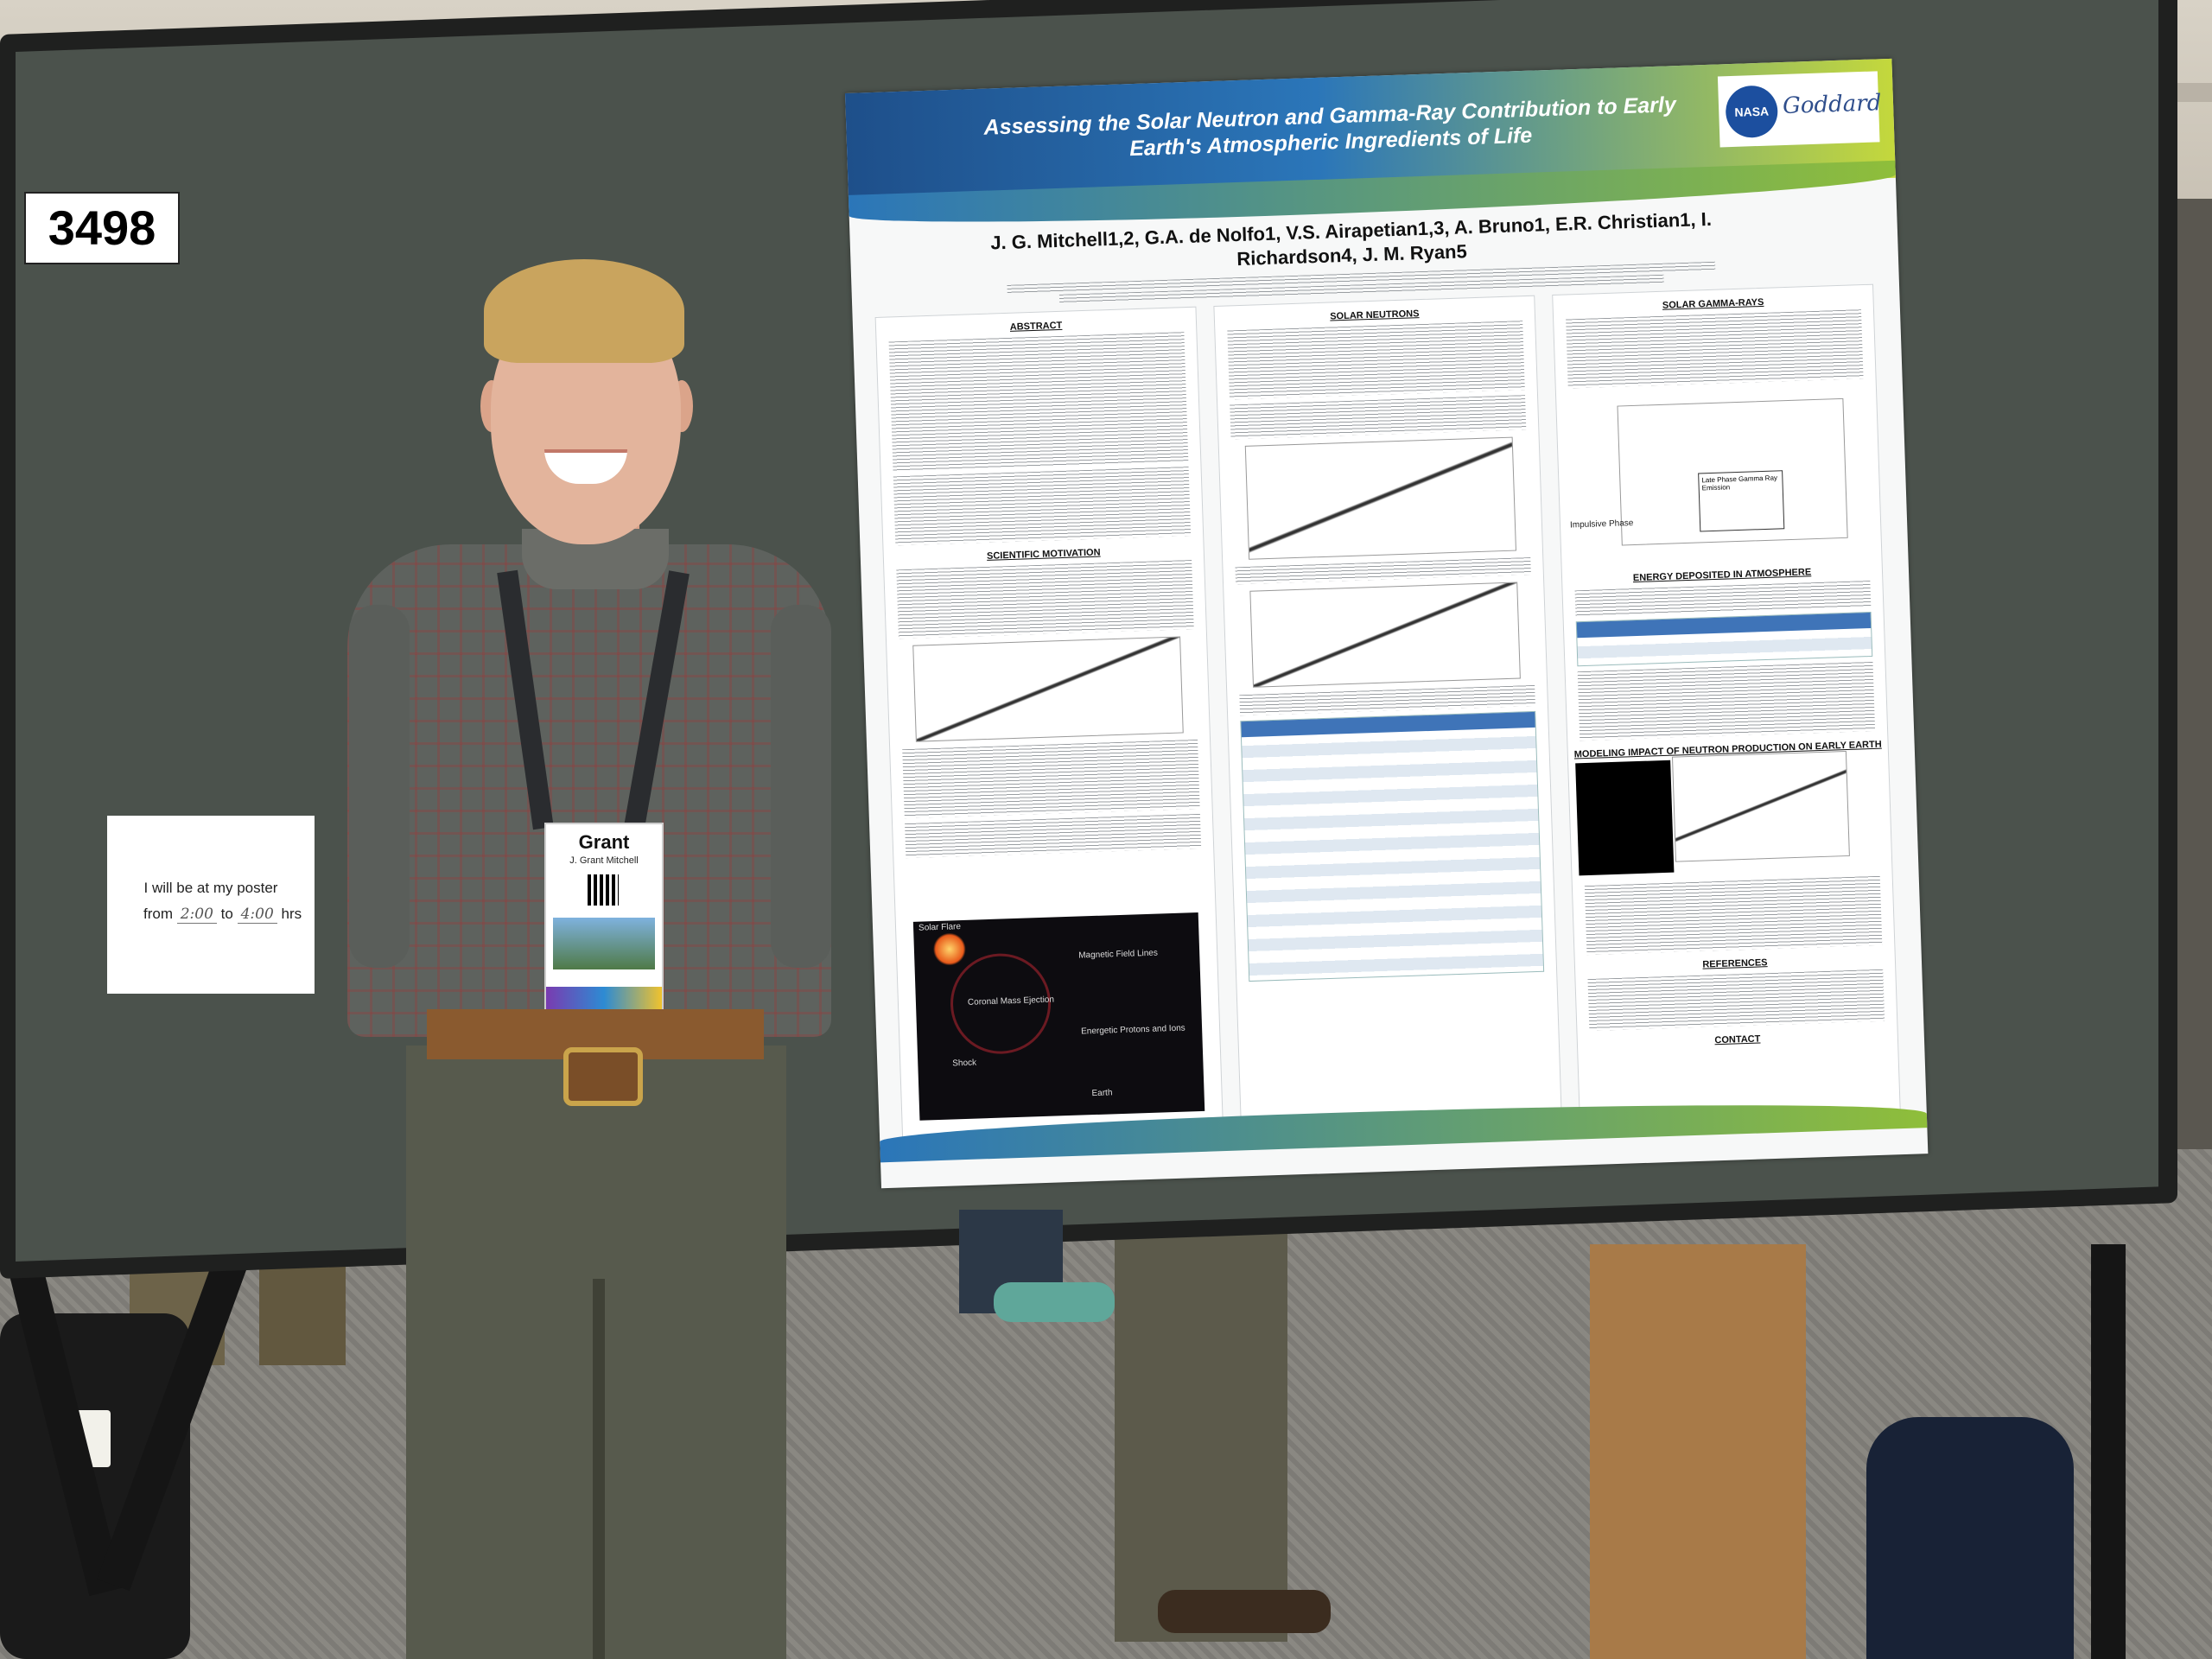 This screenshot has height=1659, width=2212. What do you see at coordinates (257, 915) in the screenshot?
I see `to-time: 4:00` at bounding box center [257, 915].